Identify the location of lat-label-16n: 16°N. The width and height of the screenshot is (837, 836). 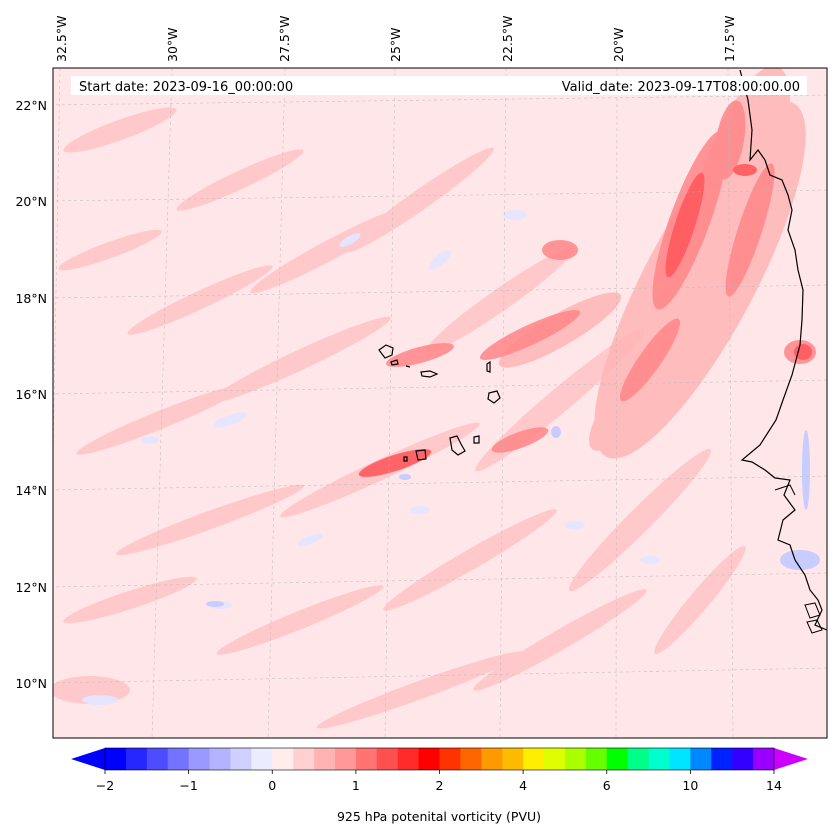
(31, 394).